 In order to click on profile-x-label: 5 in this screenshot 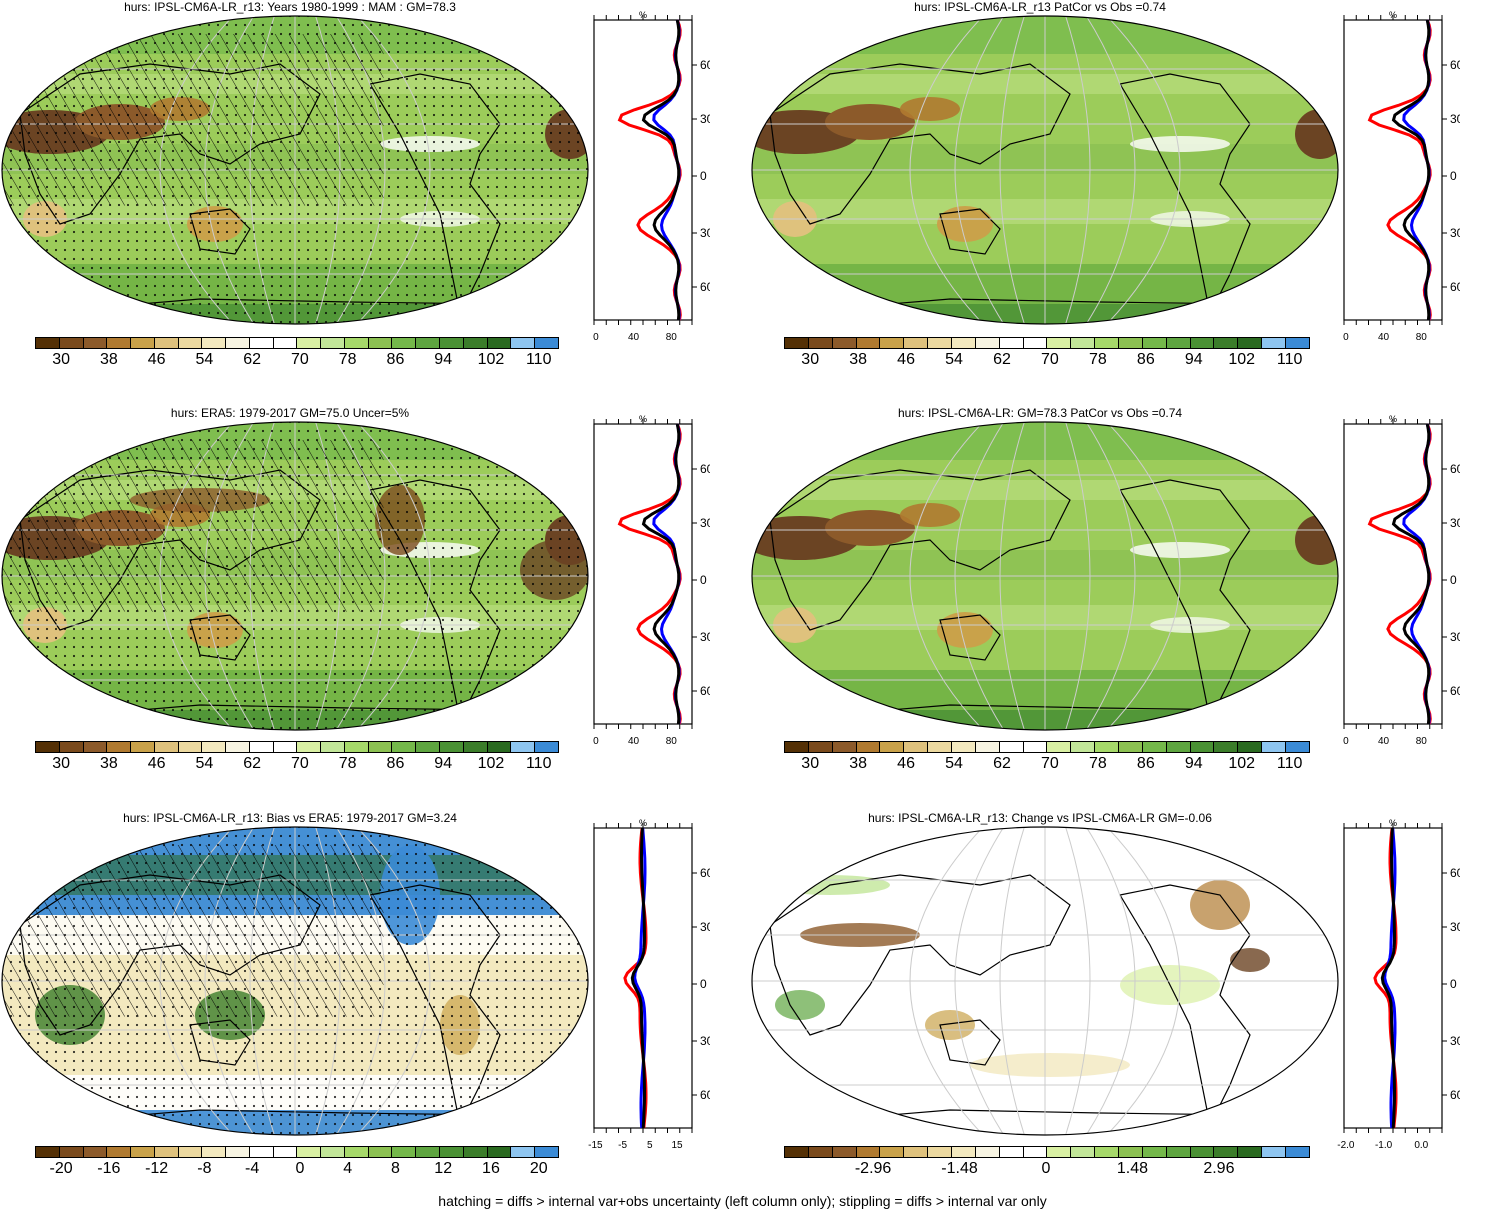, I will do `click(650, 1144)`.